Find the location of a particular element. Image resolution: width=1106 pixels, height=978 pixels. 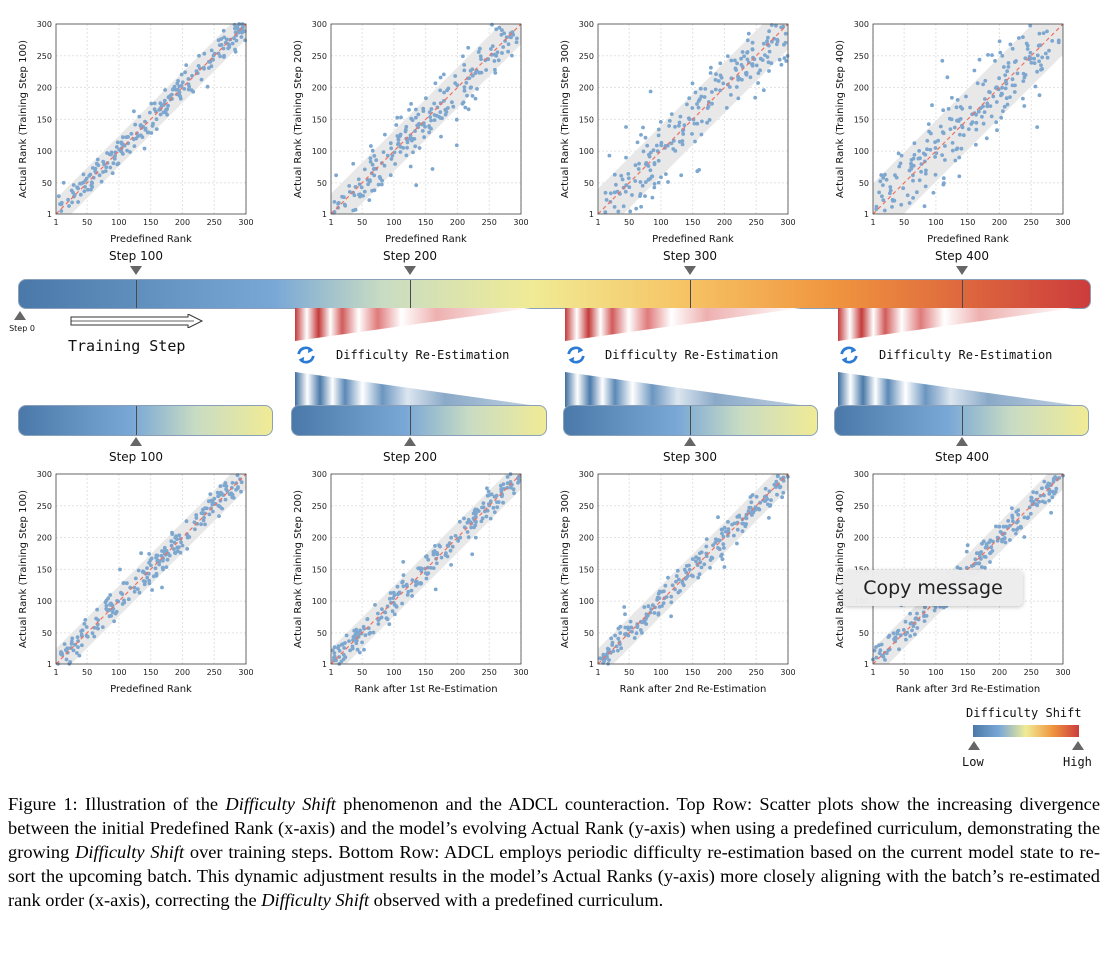

y-tick-label: 1 is located at coordinates (324, 664).